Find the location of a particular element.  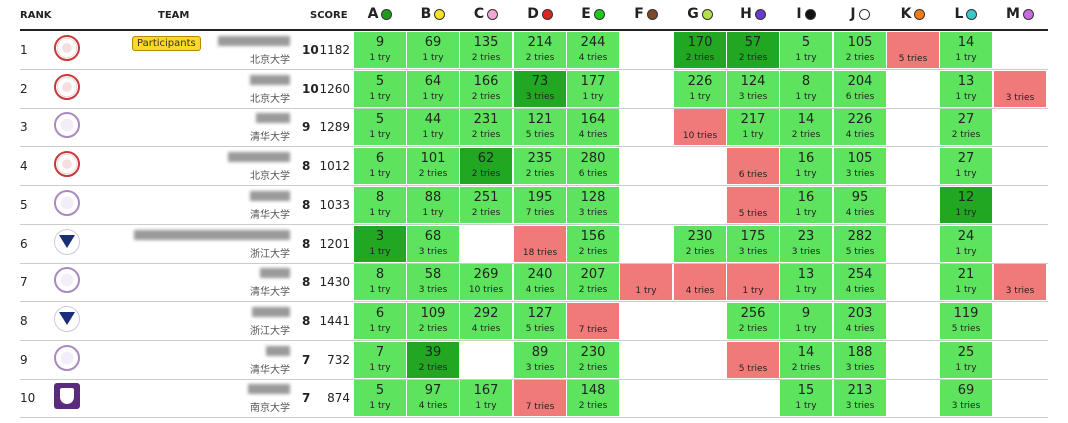

problem-cell-l: 27 2 tries is located at coordinates (966, 127).